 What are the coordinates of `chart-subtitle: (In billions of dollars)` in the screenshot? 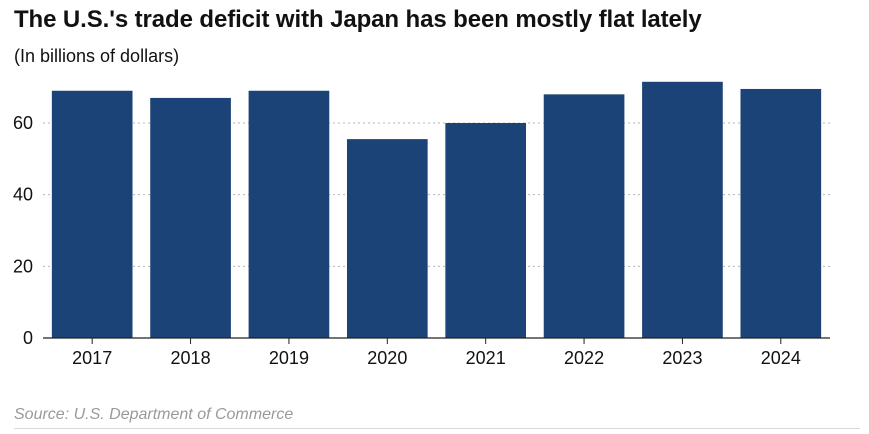 It's located at (97, 56).